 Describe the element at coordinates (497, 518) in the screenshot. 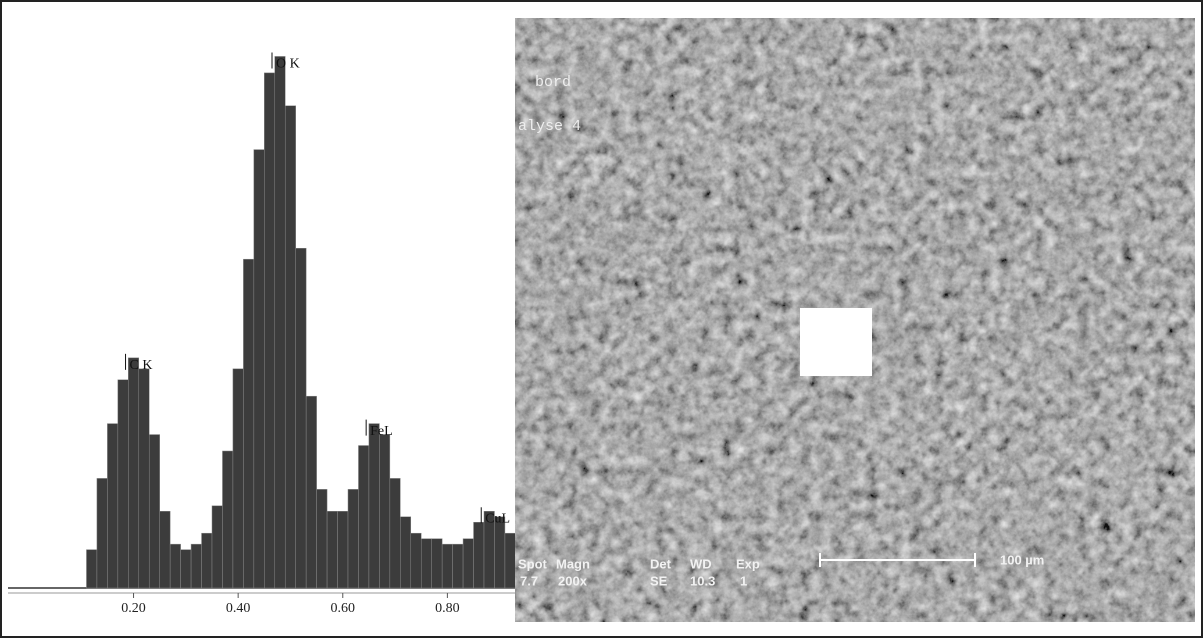

I see `peak-label: CuL` at that location.